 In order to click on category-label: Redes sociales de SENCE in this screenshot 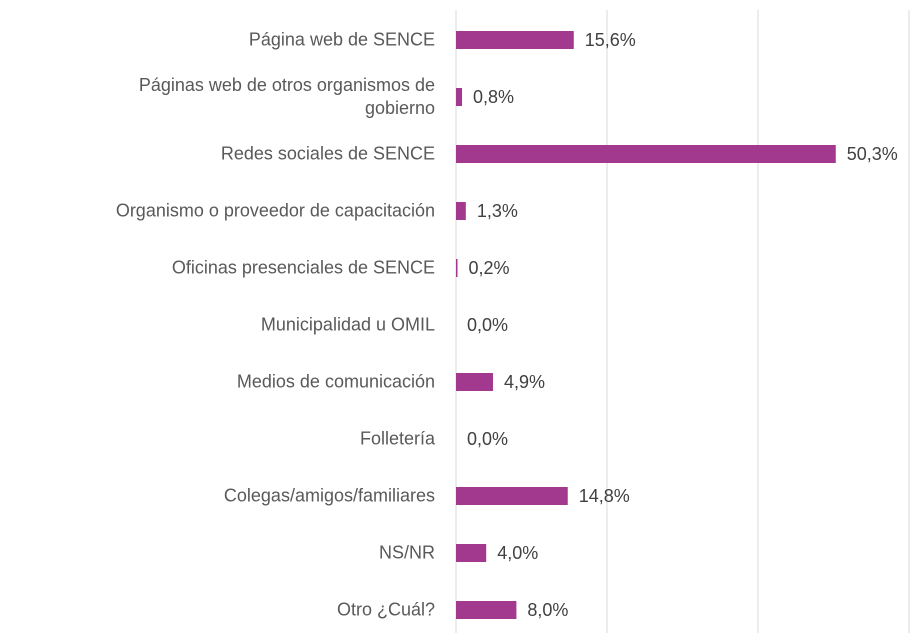, I will do `click(327, 153)`.